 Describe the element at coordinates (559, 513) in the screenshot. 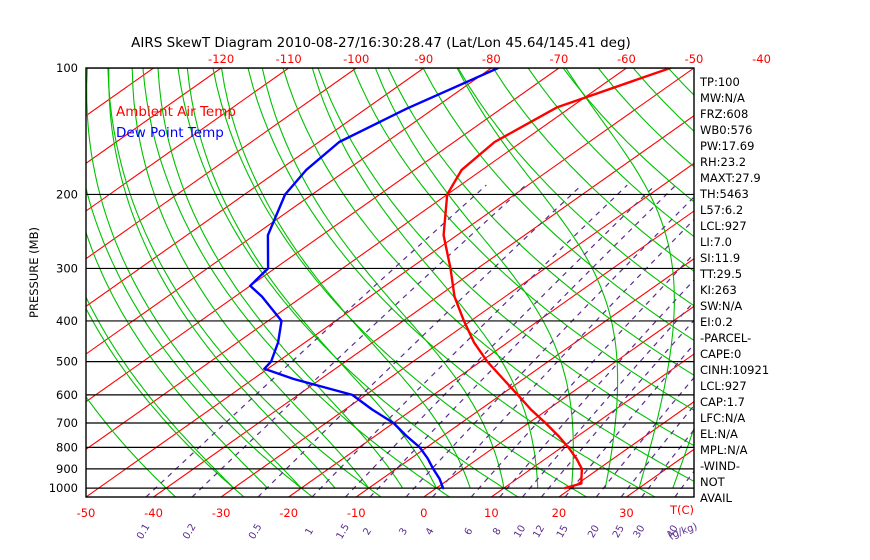

I see `bottom-temp-tick-label: 20` at that location.